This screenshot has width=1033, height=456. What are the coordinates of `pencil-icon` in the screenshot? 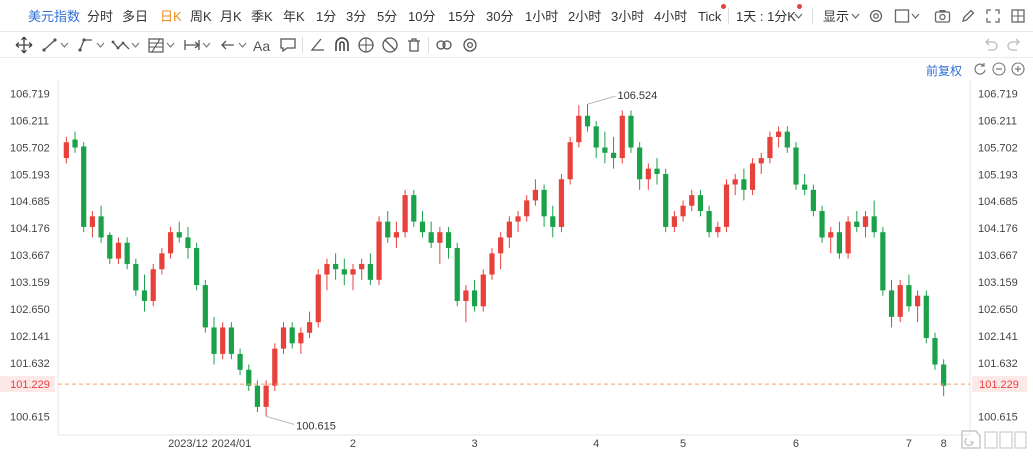 It's located at (968, 16).